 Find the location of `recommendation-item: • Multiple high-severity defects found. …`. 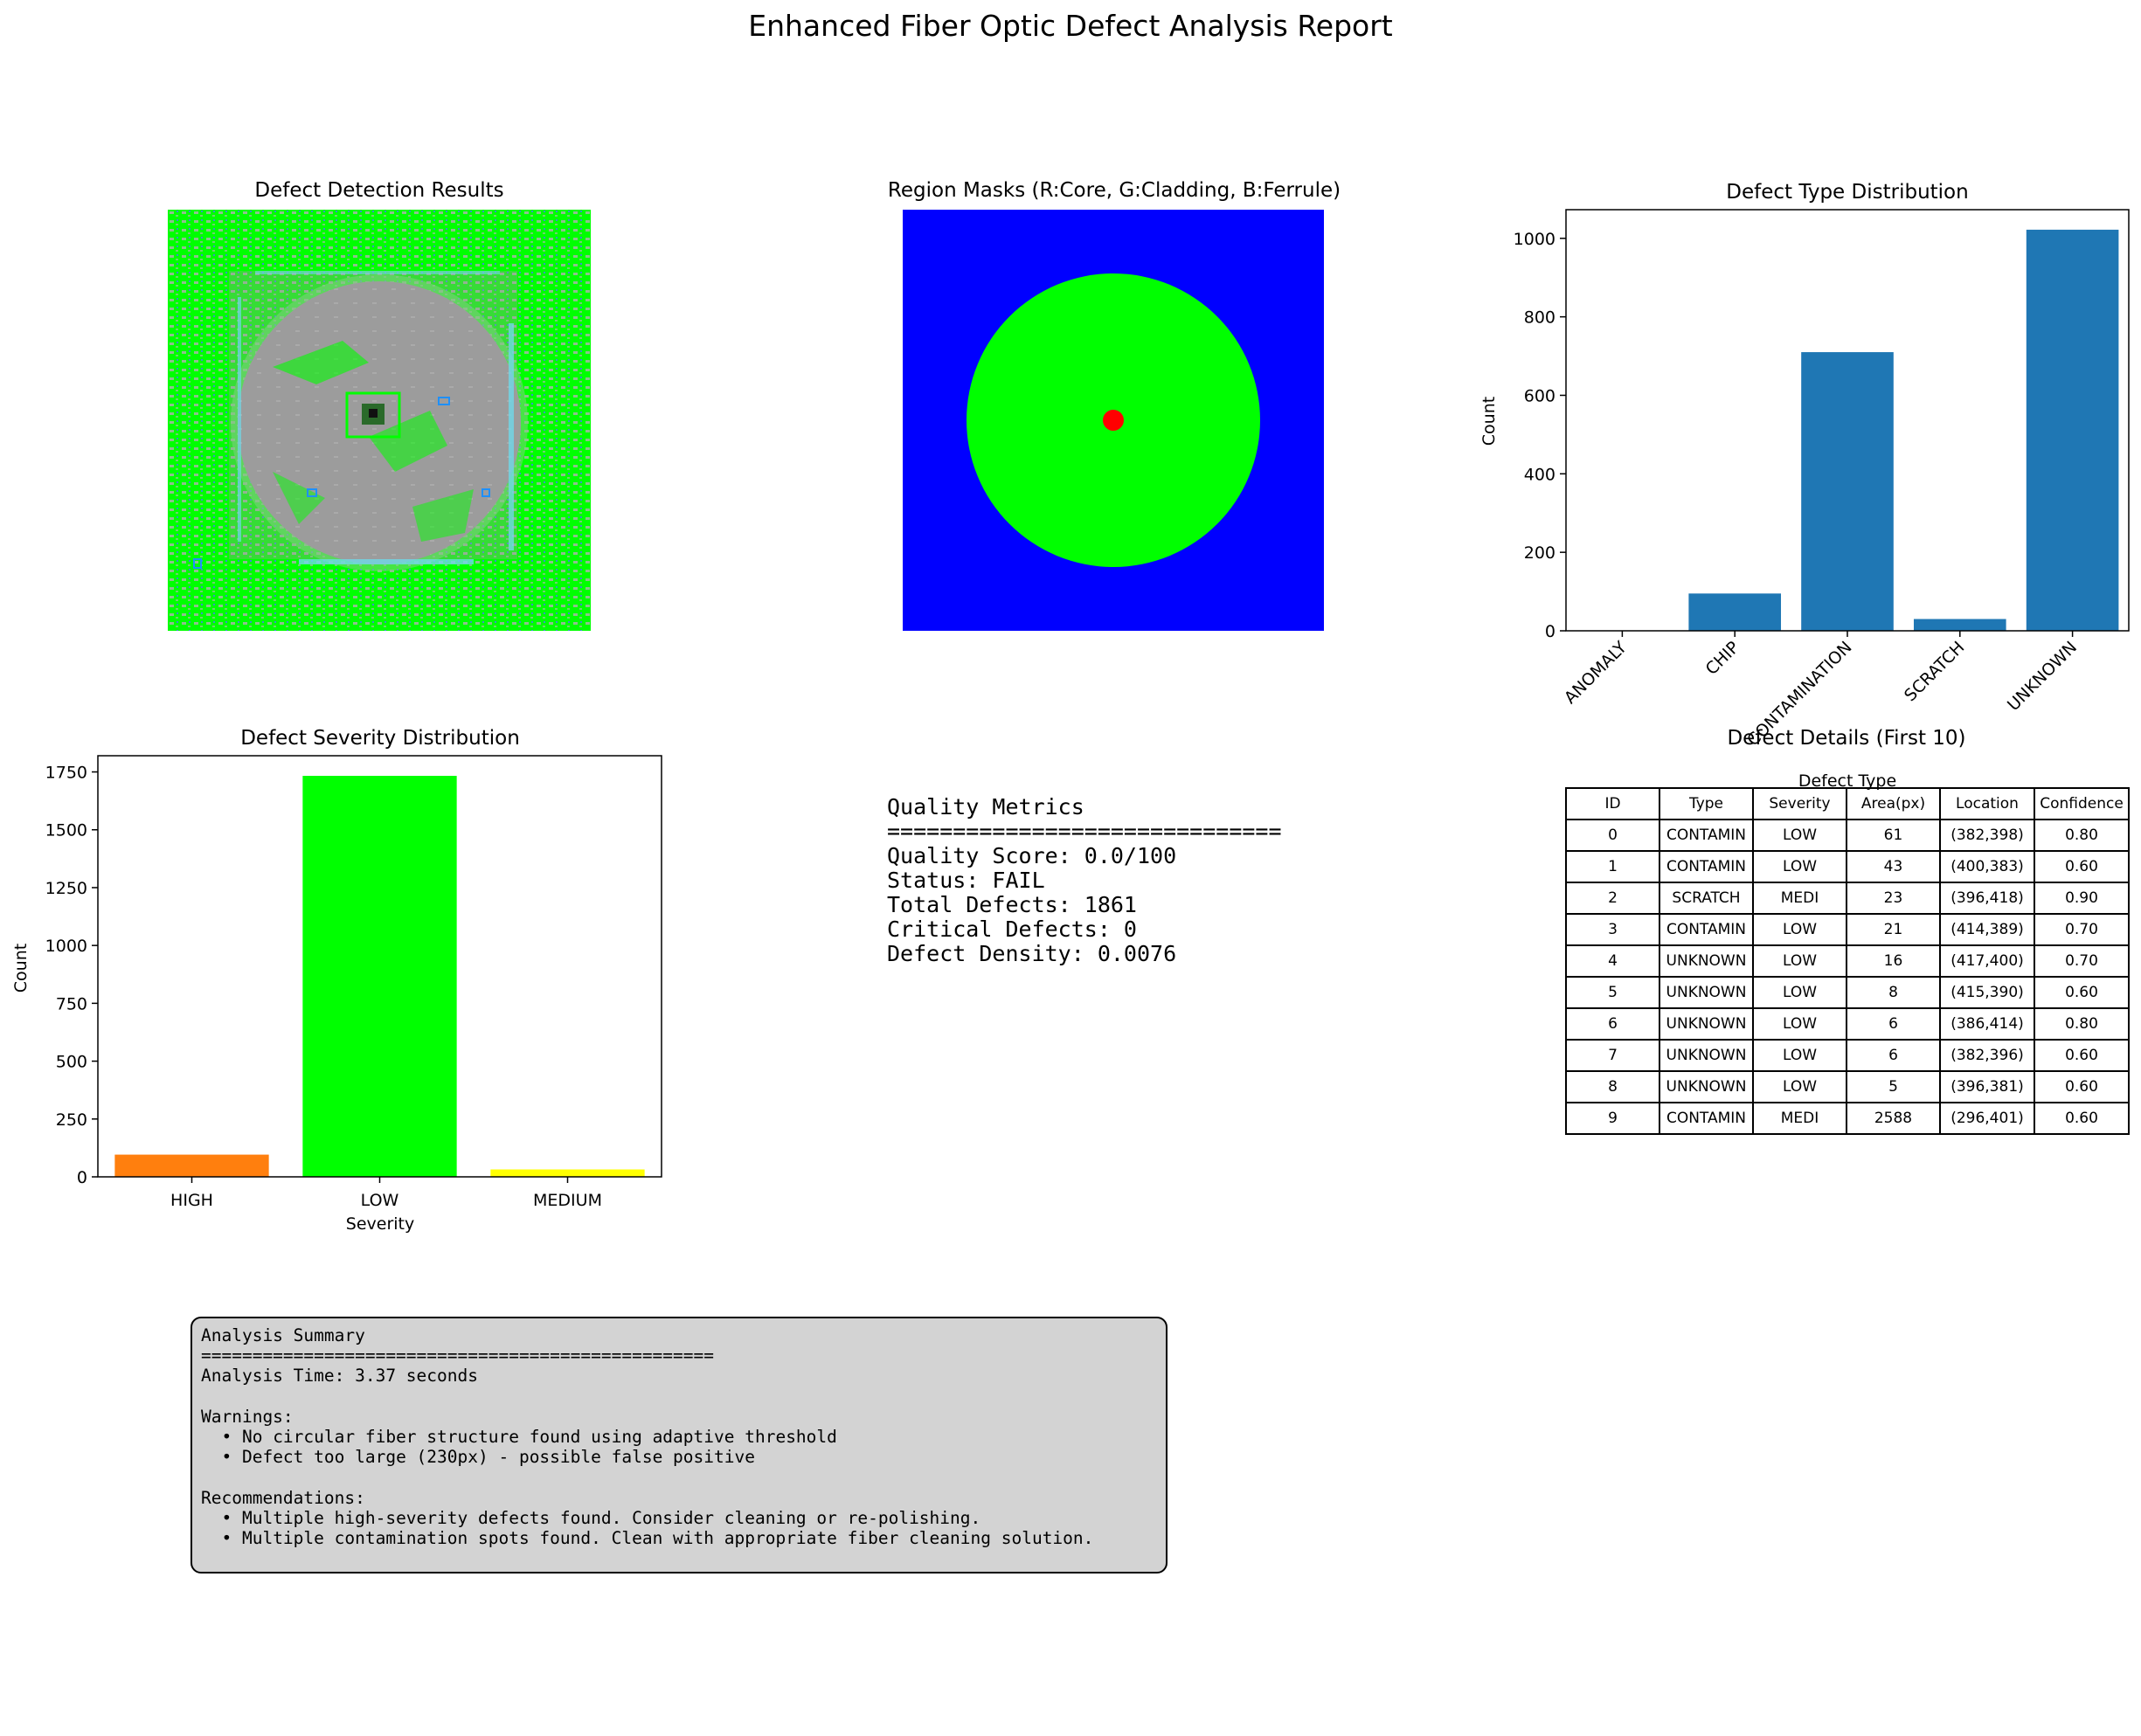

recommendation-item: • Multiple high-severity defects found. … is located at coordinates (591, 1518).